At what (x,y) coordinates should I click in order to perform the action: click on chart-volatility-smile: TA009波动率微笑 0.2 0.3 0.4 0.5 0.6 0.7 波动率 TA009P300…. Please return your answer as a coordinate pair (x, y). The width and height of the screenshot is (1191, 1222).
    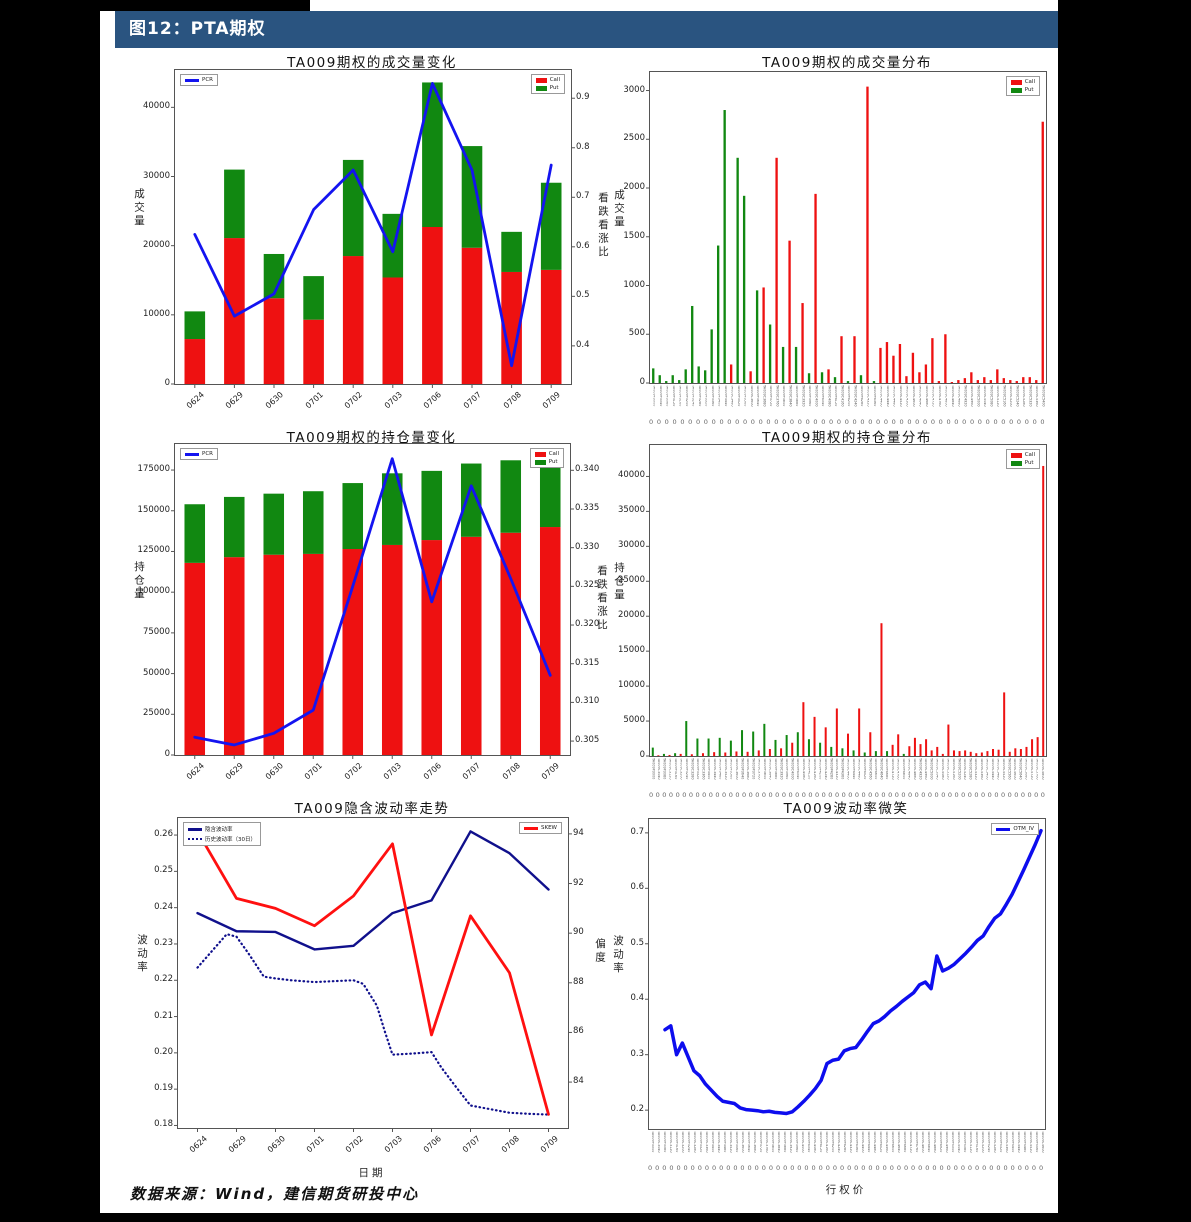
    Looking at the image, I should click on (835, 1002).